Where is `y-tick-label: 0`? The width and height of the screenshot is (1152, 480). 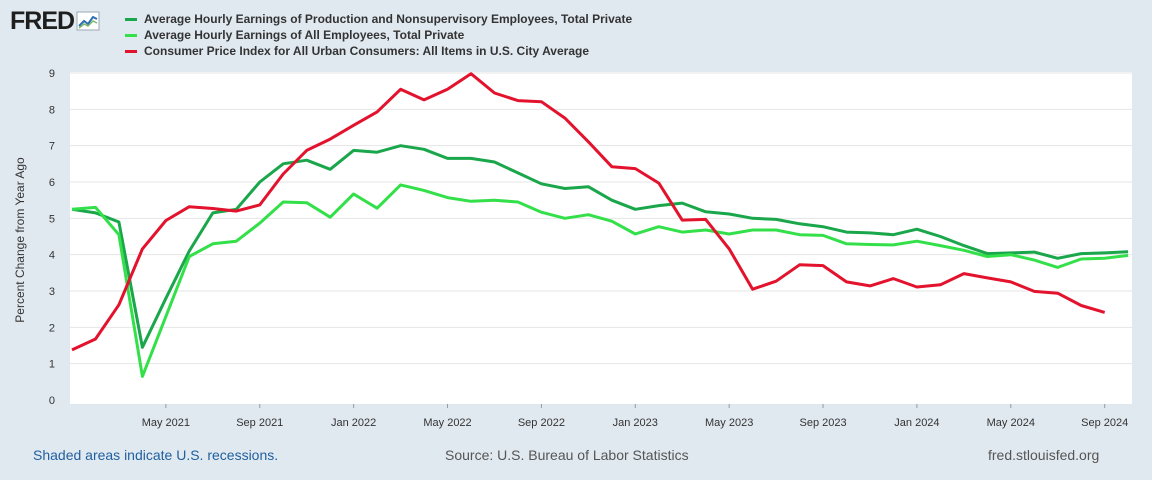
y-tick-label: 0 is located at coordinates (52, 401).